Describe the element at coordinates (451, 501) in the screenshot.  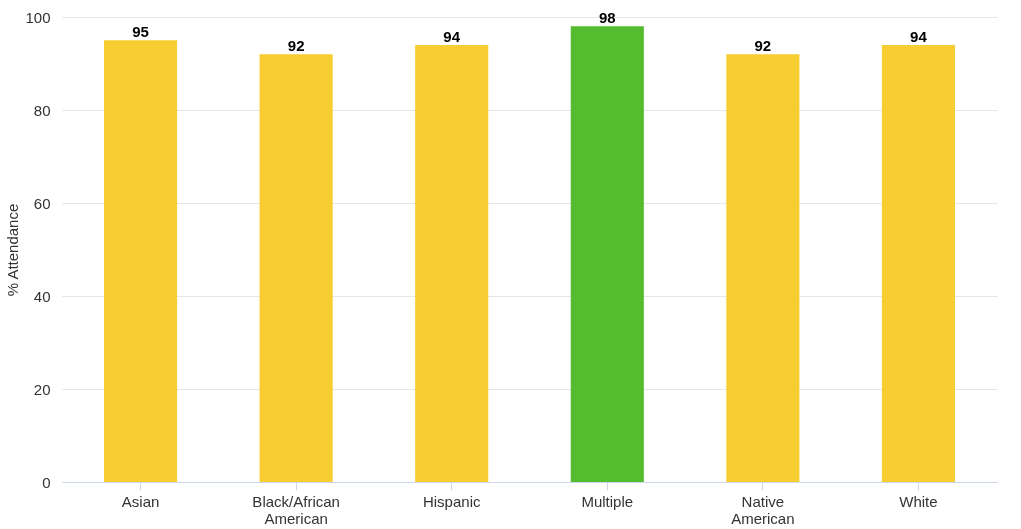
I see `x-tick-label: Hispanic` at that location.